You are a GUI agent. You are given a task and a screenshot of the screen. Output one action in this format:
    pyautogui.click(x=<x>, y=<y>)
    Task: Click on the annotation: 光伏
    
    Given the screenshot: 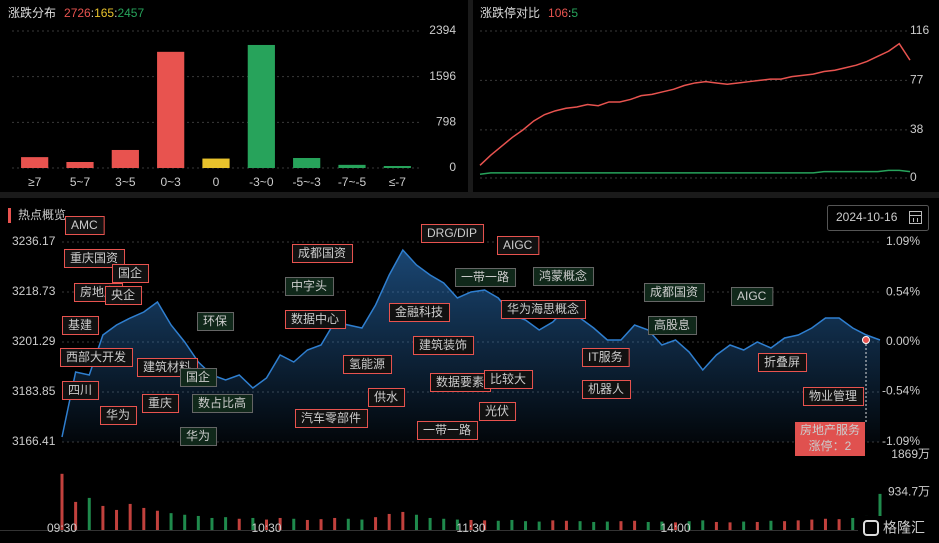 What is the action you would take?
    pyautogui.click(x=498, y=411)
    